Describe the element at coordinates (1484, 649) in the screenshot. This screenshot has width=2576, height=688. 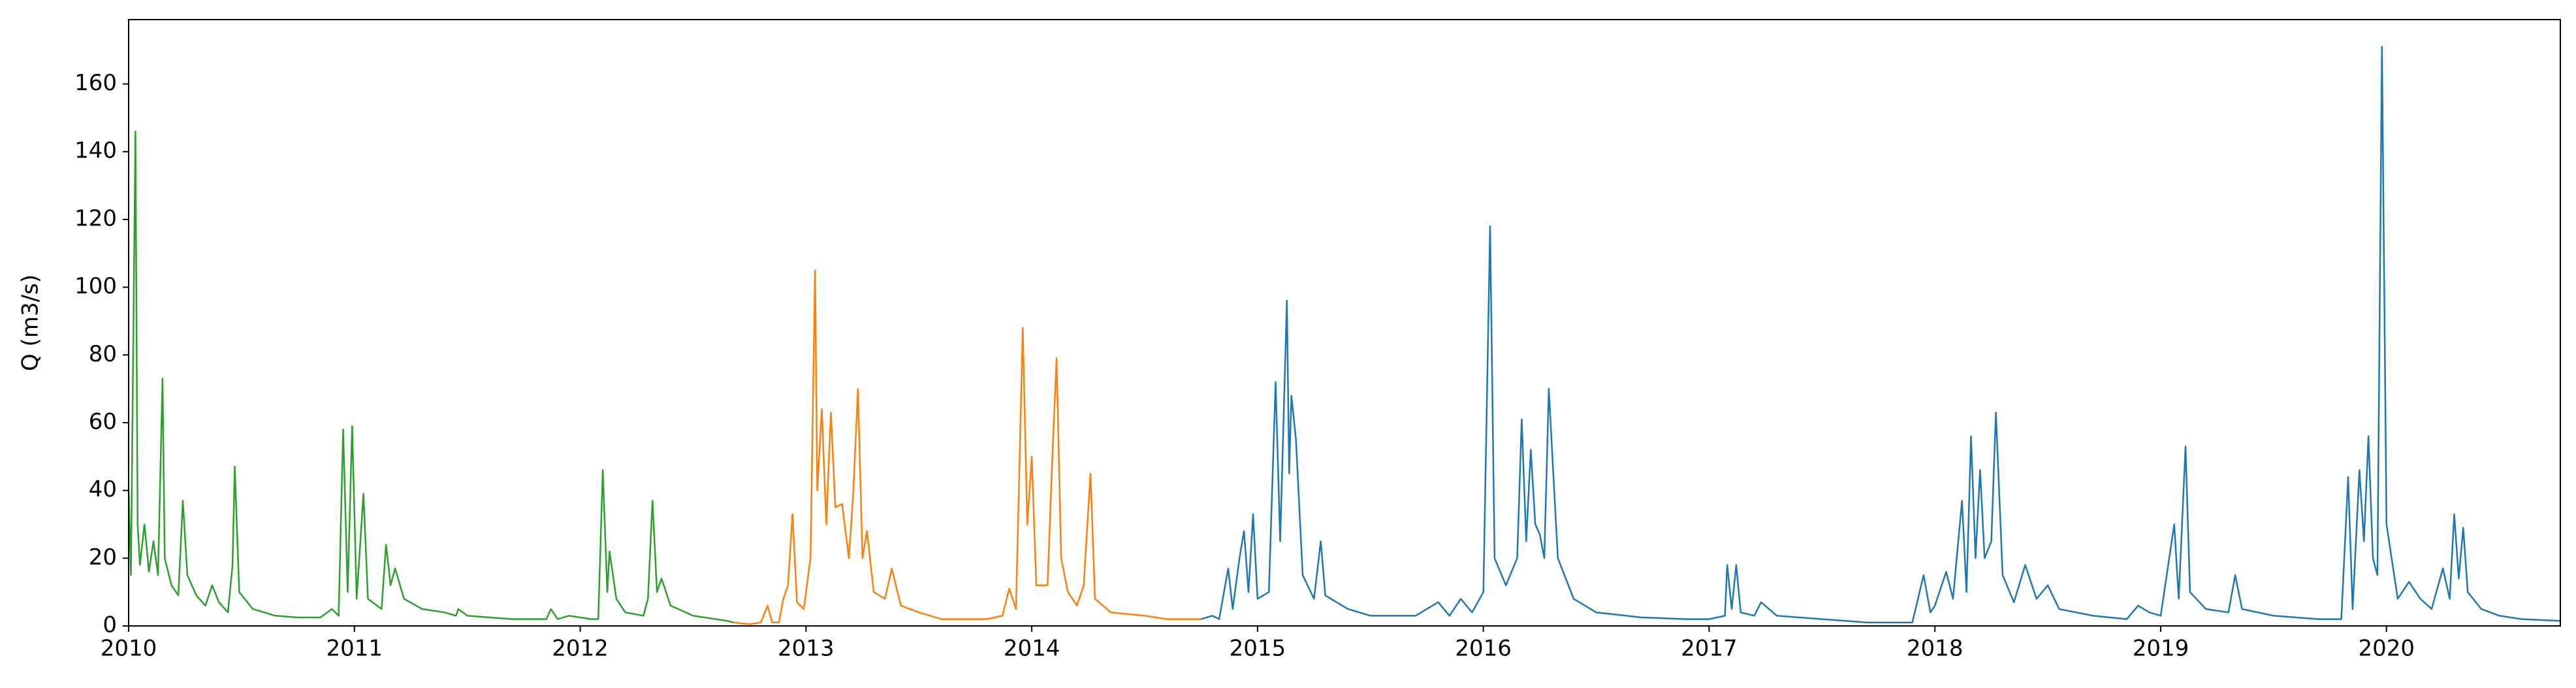
I see `x-tick-label: 2016` at that location.